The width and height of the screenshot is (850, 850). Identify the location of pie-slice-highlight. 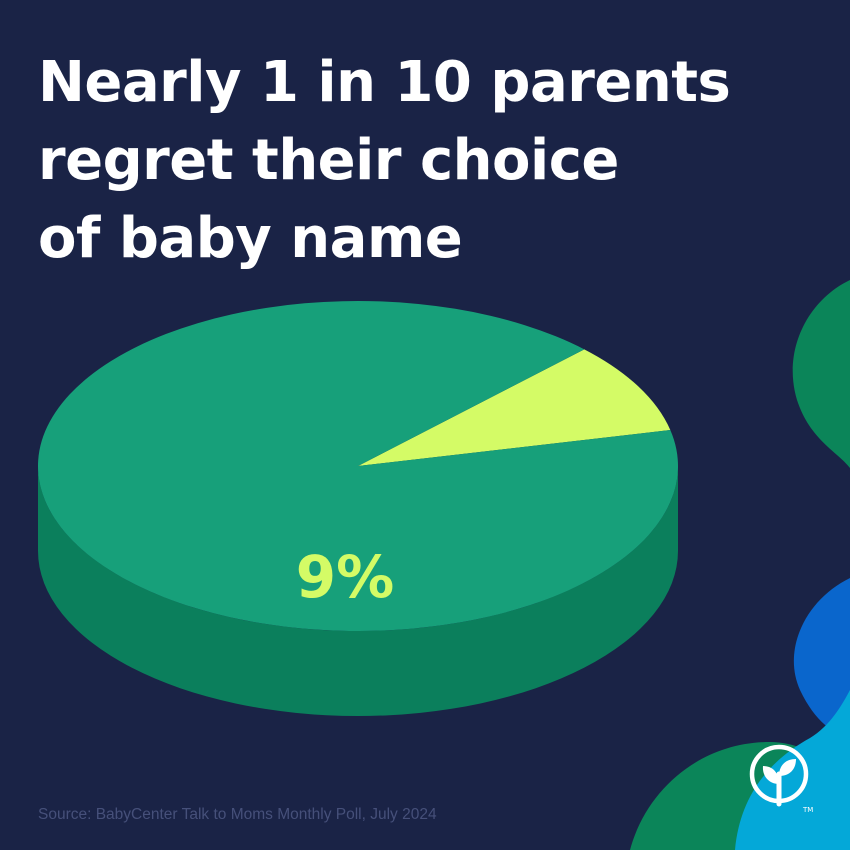
(514, 407).